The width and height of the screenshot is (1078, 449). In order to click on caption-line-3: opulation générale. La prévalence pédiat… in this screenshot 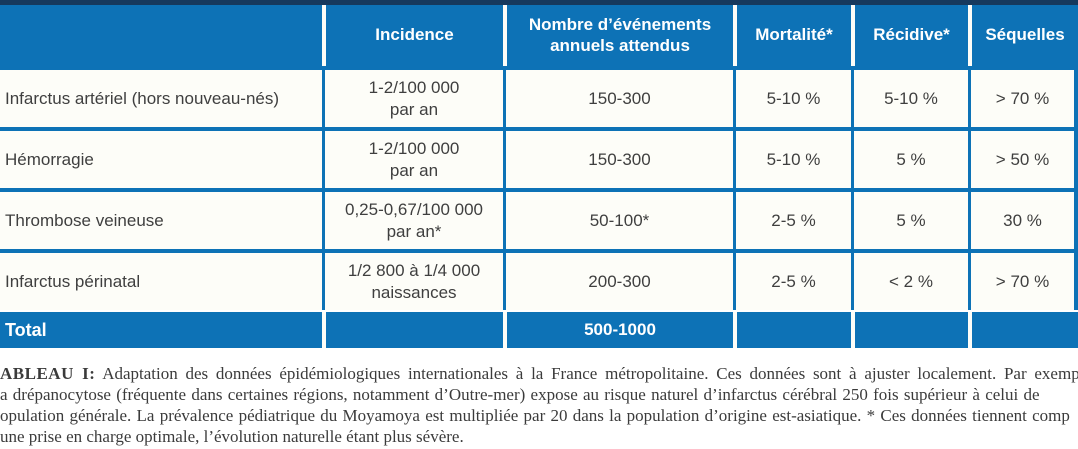, I will do `click(535, 415)`.